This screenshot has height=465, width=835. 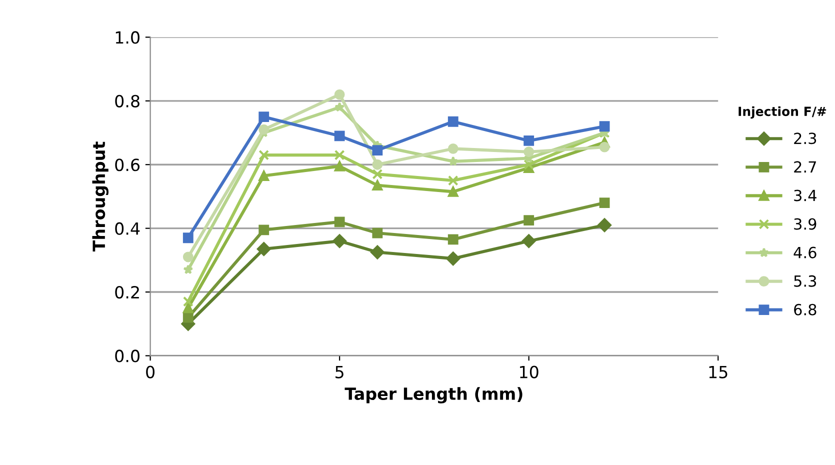 What do you see at coordinates (127, 292) in the screenshot?
I see `y-tick-label: 0.2` at bounding box center [127, 292].